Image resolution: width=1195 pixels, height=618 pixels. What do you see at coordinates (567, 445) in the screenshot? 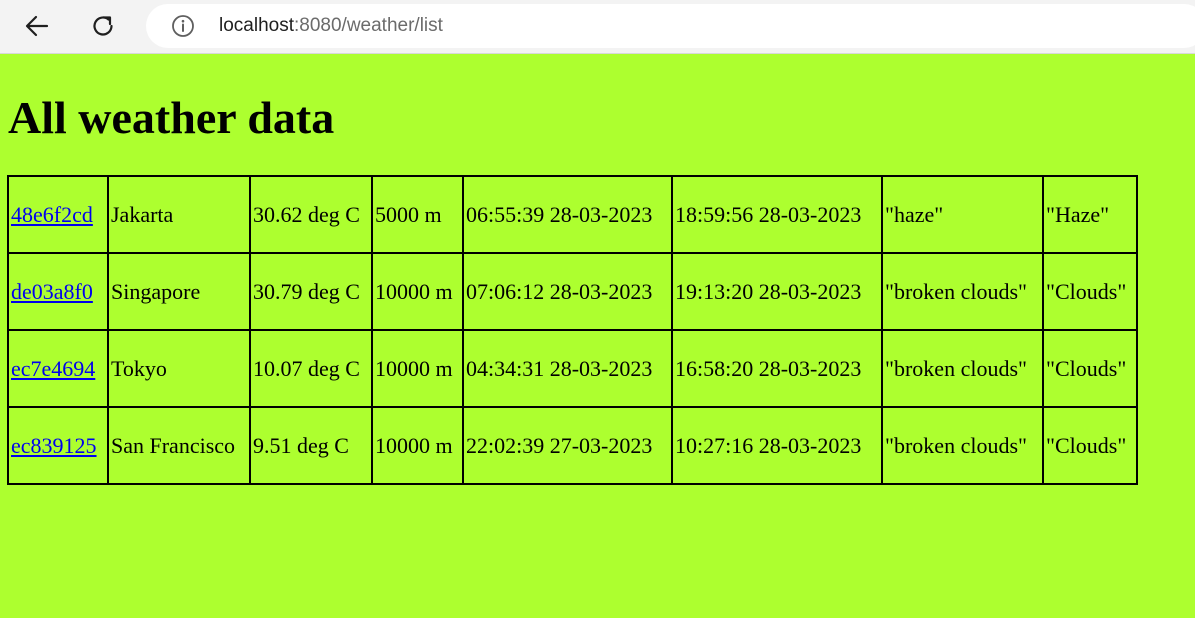
I see `sunrise-cell: 22:02:39 27-03-2023` at bounding box center [567, 445].